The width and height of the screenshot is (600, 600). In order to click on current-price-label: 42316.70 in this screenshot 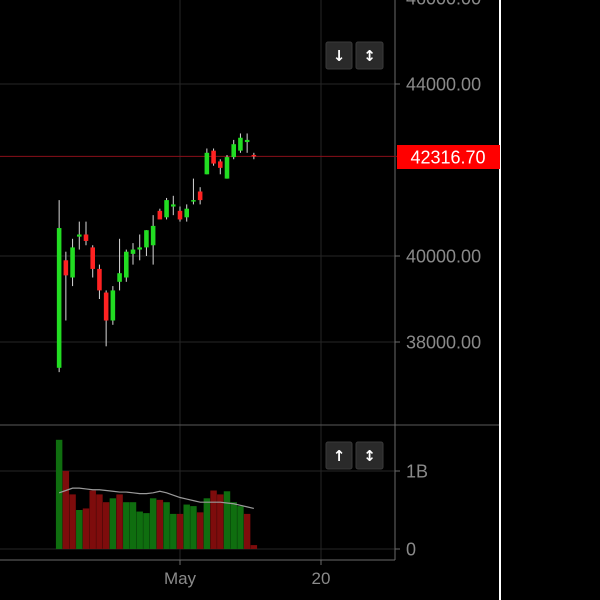, I will do `click(448, 157)`.